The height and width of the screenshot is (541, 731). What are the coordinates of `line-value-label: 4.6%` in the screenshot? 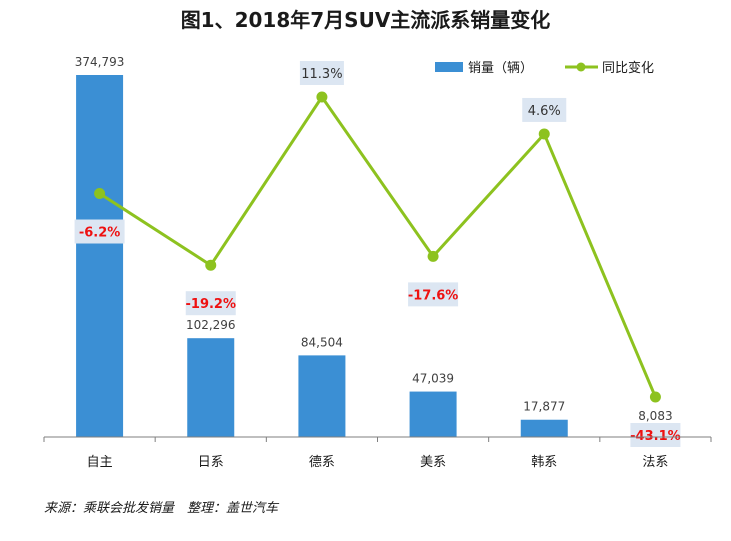 It's located at (544, 111).